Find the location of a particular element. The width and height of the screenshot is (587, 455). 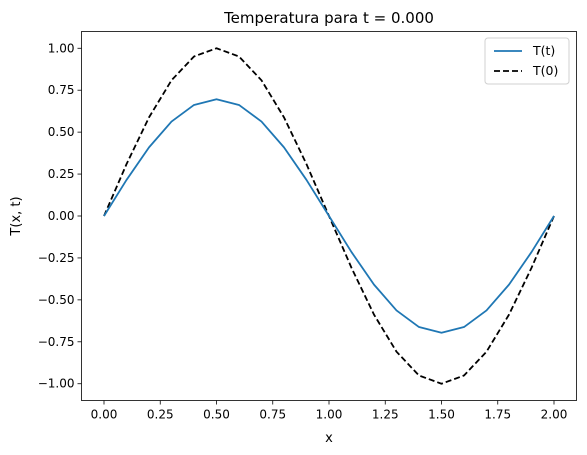

y-tick-label: −0.75 is located at coordinates (56, 342).